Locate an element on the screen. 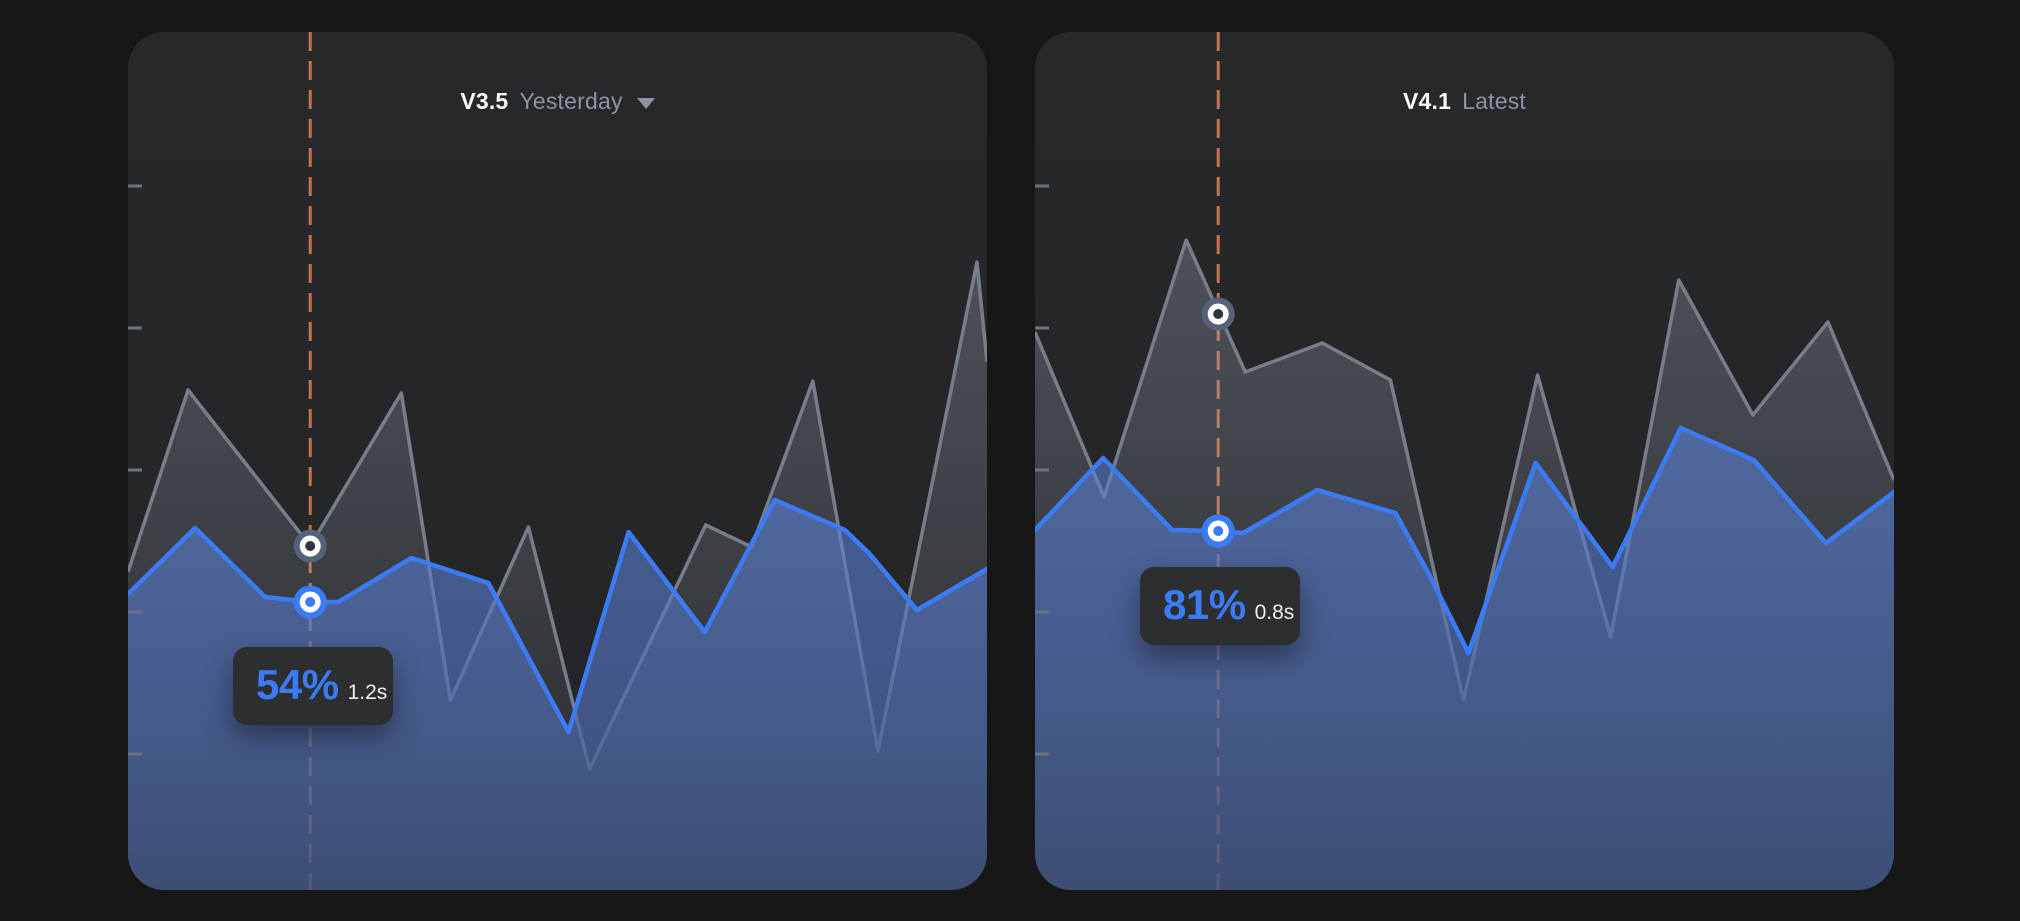 The width and height of the screenshot is (2020, 921). period-dropdown: Latest is located at coordinates (1494, 101).